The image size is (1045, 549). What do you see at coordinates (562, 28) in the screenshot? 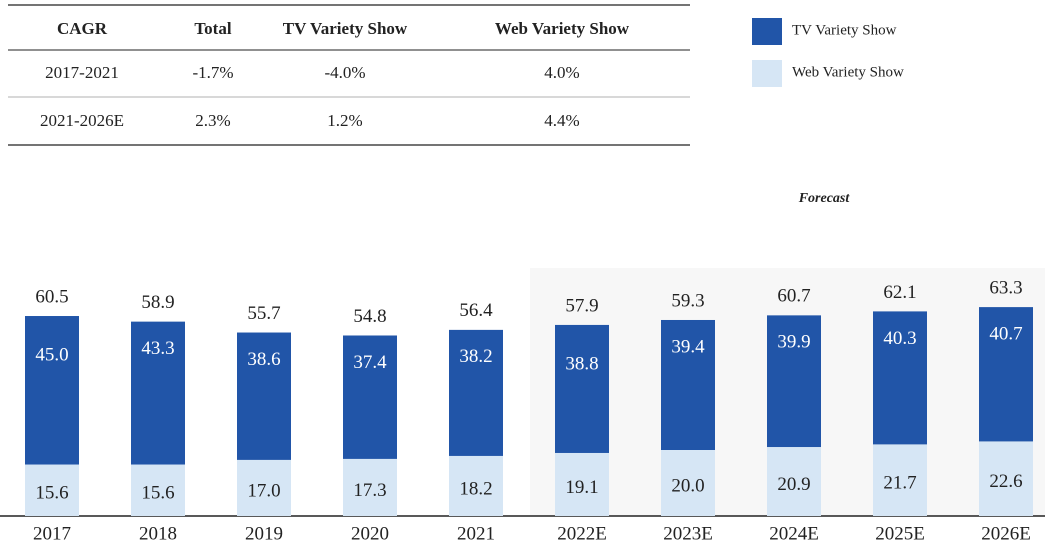
I see `table-header: Web Variety Show` at bounding box center [562, 28].